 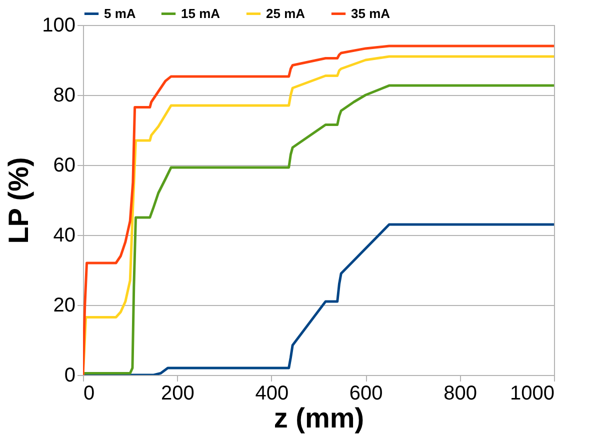 I want to click on y-tick-label: 100, so click(x=59, y=25).